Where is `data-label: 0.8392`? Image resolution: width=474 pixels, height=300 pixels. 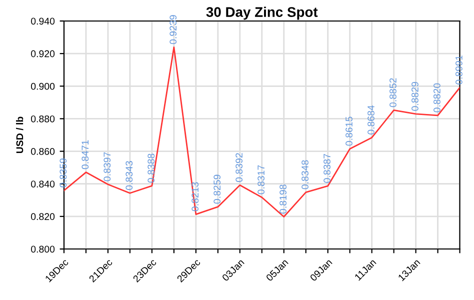 data-label: 0.8392 is located at coordinates (239, 167).